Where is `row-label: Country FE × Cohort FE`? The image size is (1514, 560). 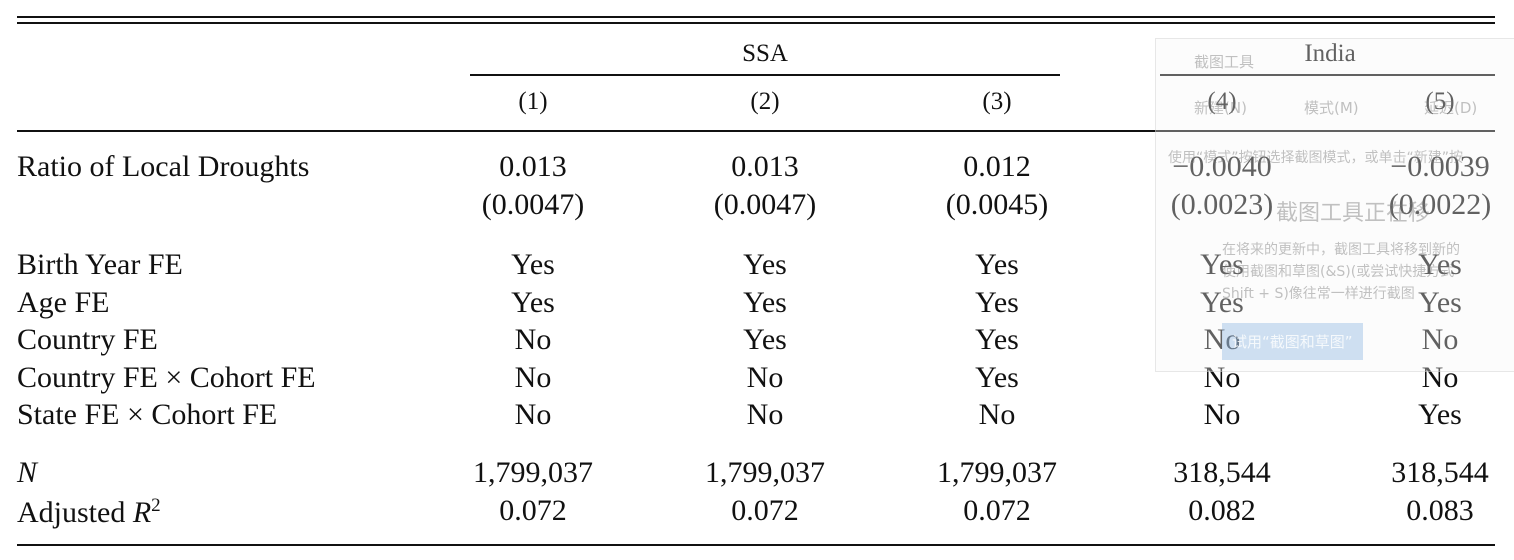
row-label: Country FE × Cohort FE is located at coordinates (166, 377).